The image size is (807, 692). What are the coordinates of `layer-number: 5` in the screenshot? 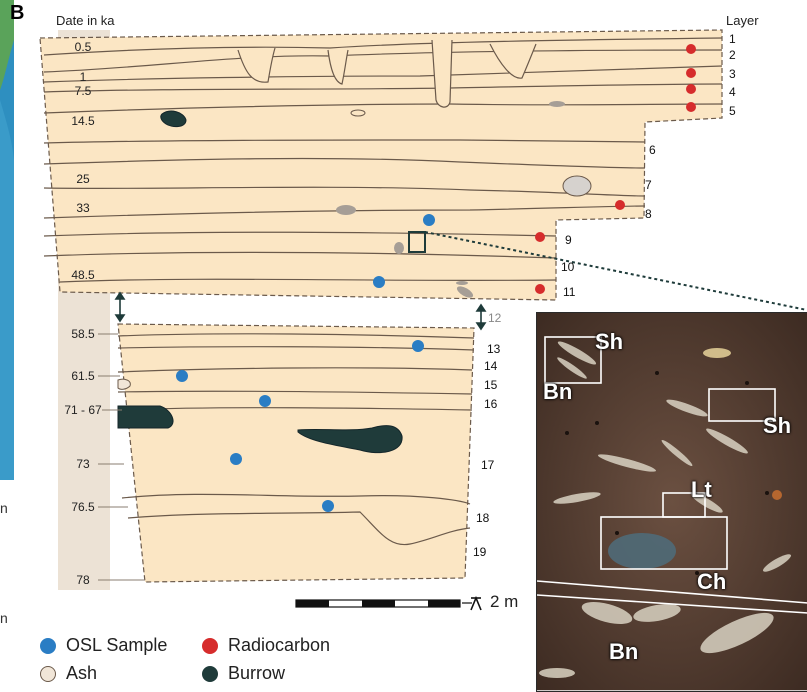 It's located at (732, 111).